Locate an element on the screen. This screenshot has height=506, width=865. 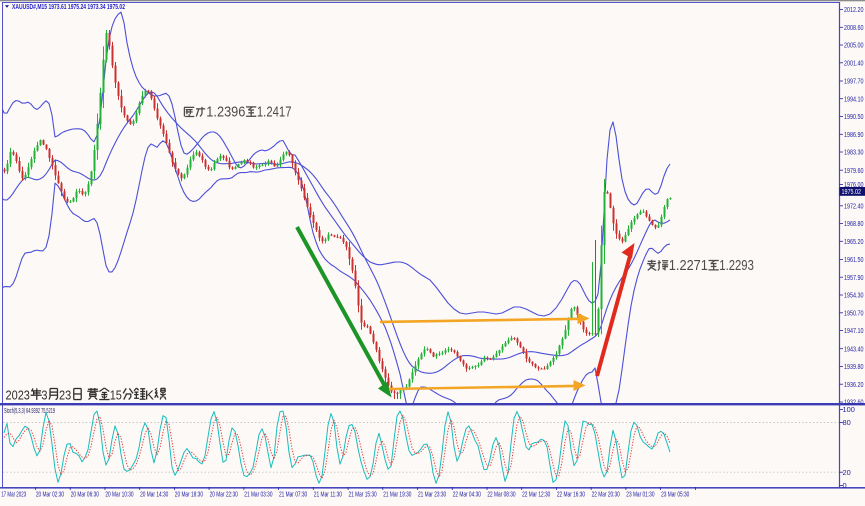
svg-text: 2023 is located at coordinates (18, 394).